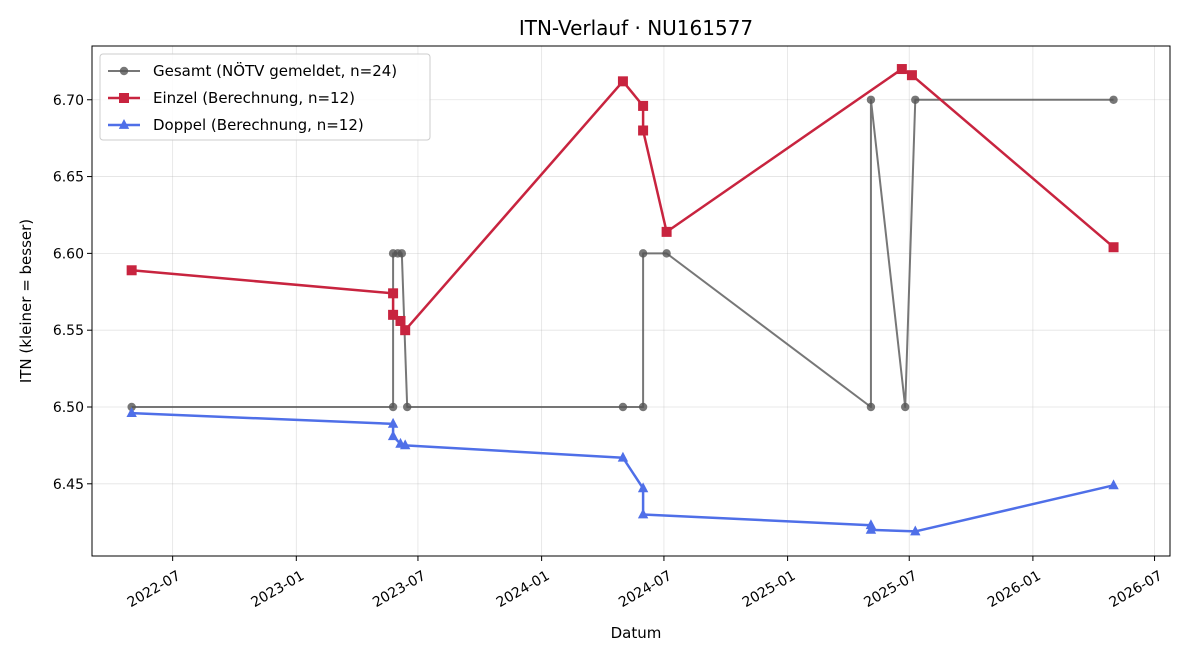  What do you see at coordinates (68, 254) in the screenshot?
I see `y-tick-label: 6.60` at bounding box center [68, 254].